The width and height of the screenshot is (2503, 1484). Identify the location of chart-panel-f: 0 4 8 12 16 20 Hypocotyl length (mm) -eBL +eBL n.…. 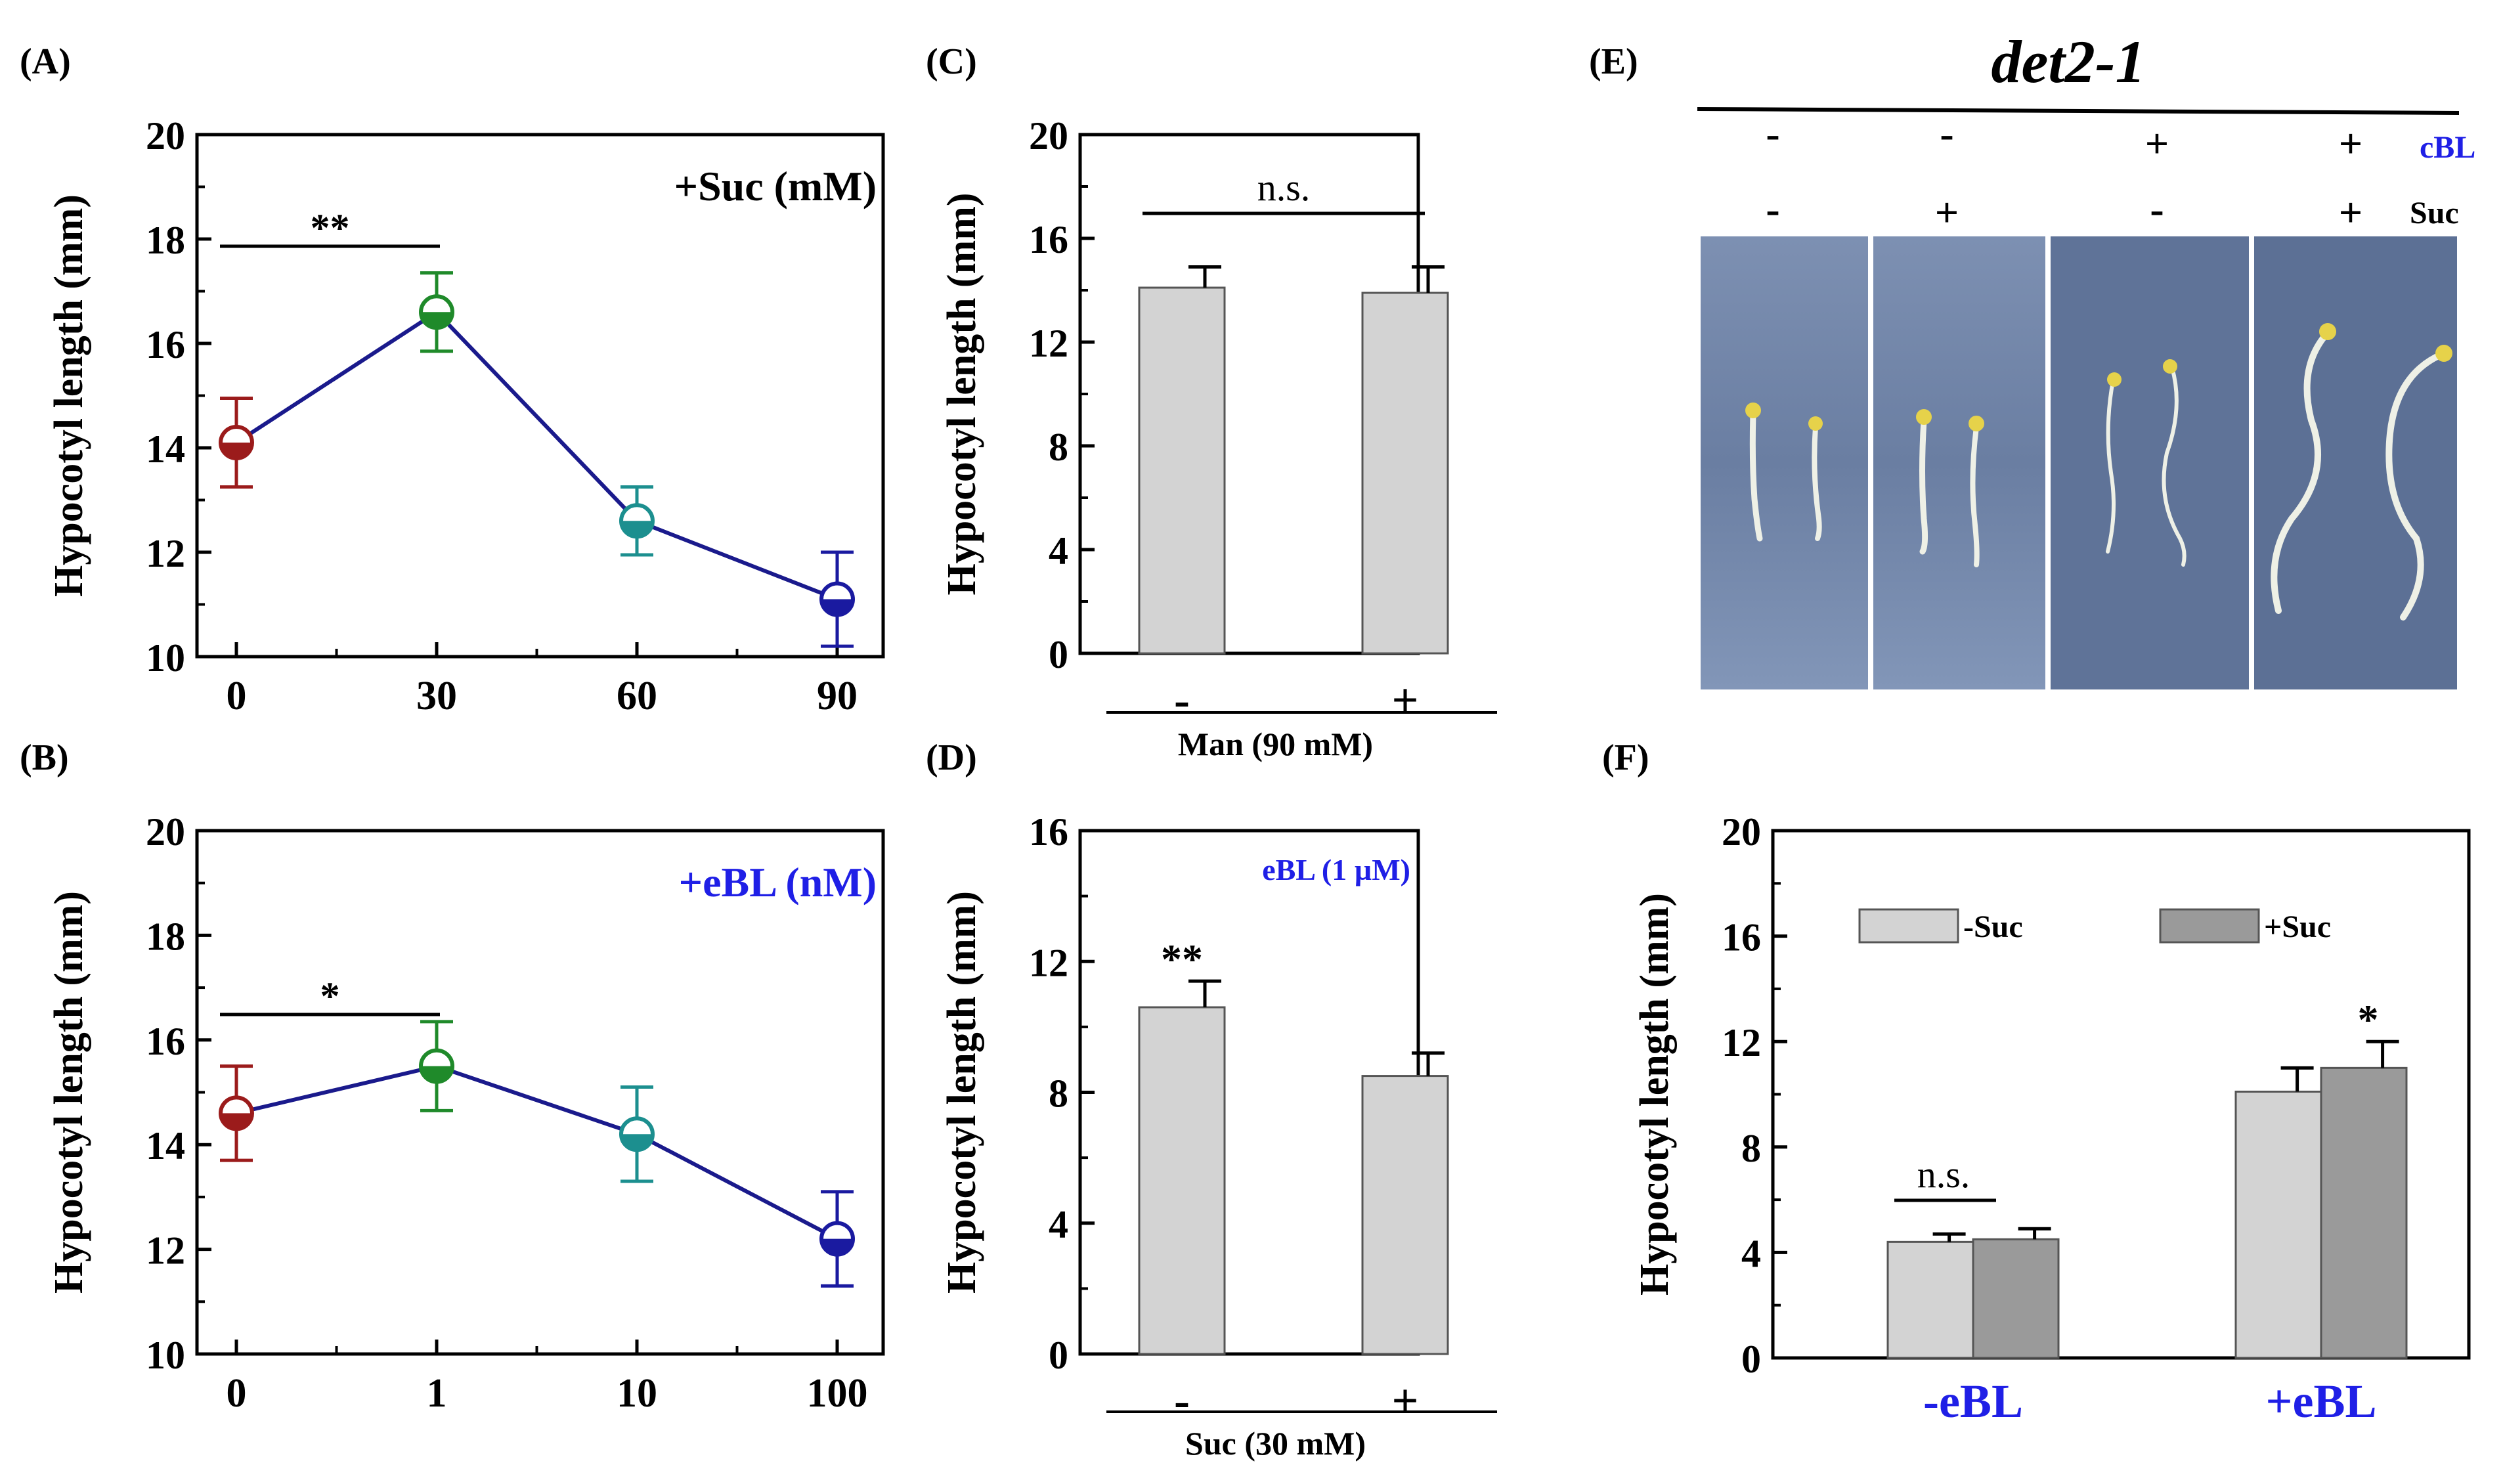
(2051, 1119).